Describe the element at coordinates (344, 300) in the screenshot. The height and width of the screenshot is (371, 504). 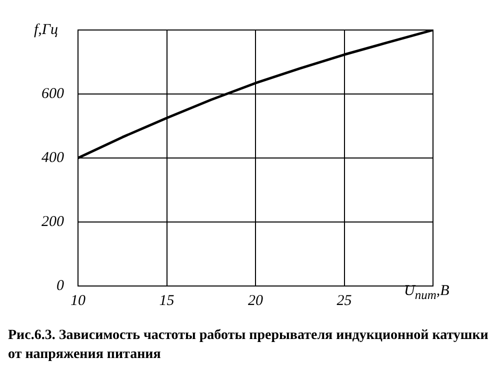
I see `x-tick-label: 25` at that location.